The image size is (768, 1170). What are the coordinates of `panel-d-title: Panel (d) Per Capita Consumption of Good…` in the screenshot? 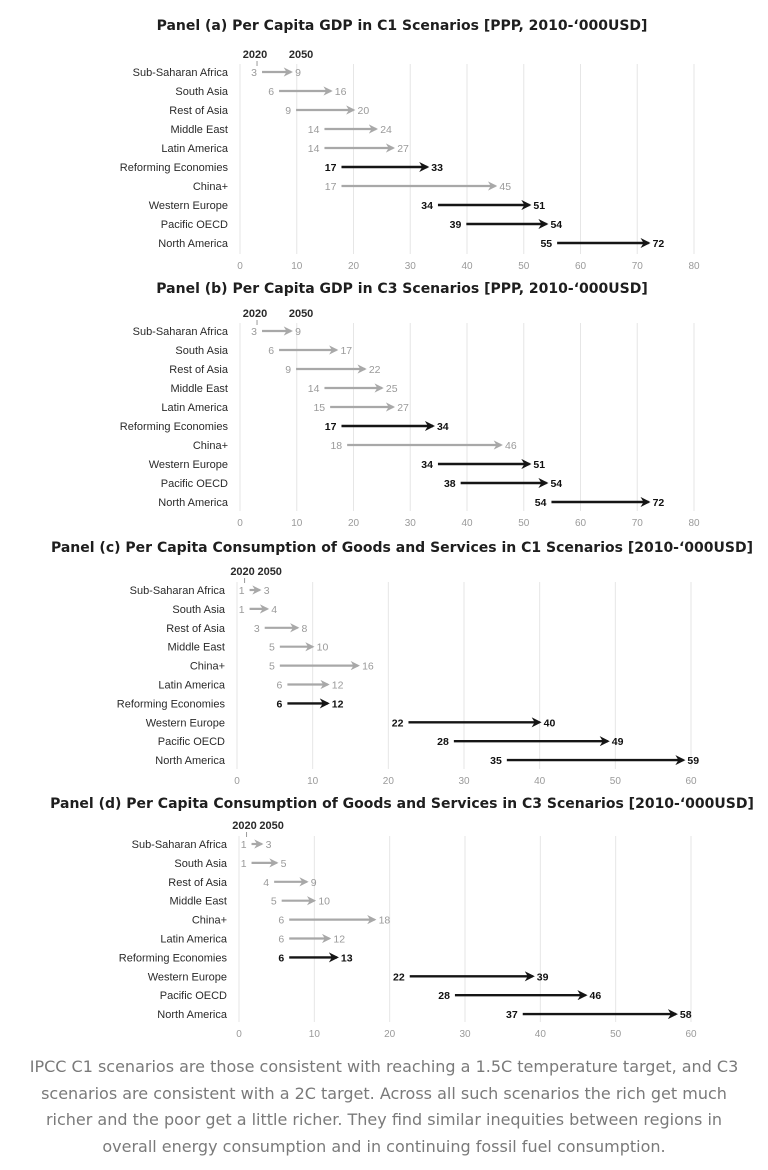 It's located at (402, 804).